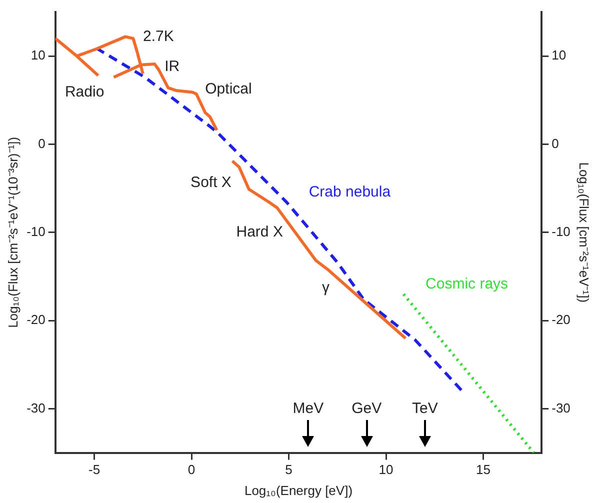 The width and height of the screenshot is (597, 503). What do you see at coordinates (36, 231) in the screenshot?
I see `y-tick-label: -10` at bounding box center [36, 231].